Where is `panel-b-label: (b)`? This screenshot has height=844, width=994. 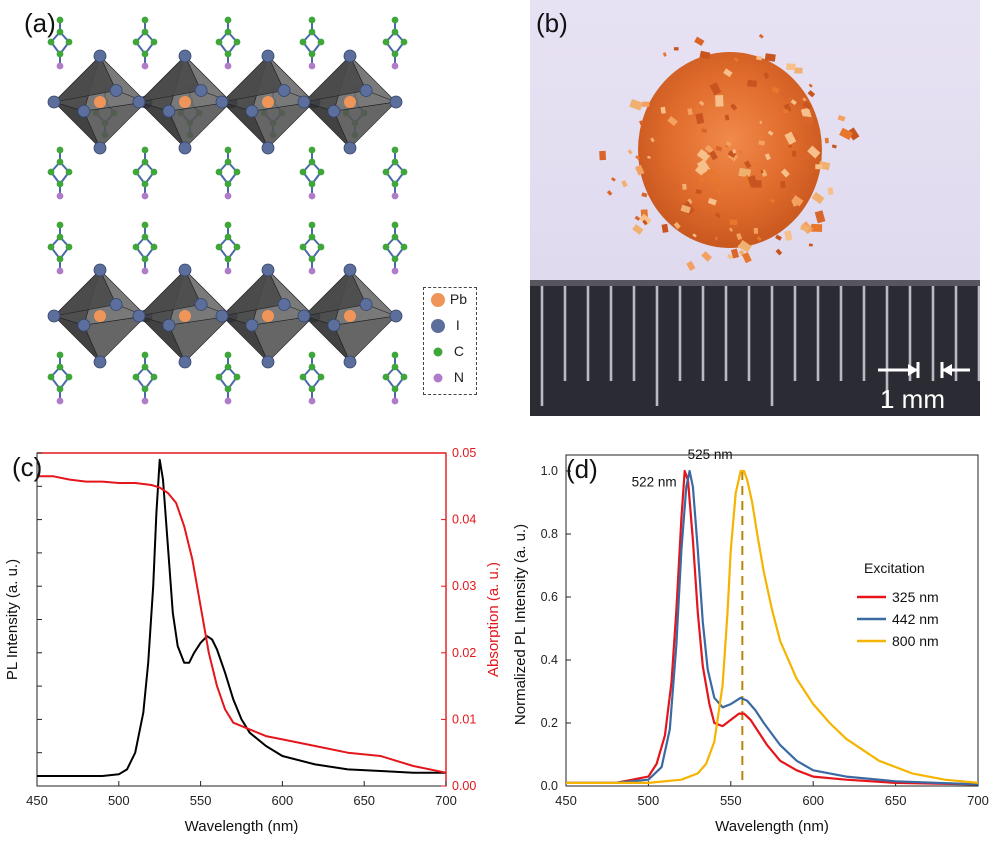 panel-b-label: (b) is located at coordinates (552, 23).